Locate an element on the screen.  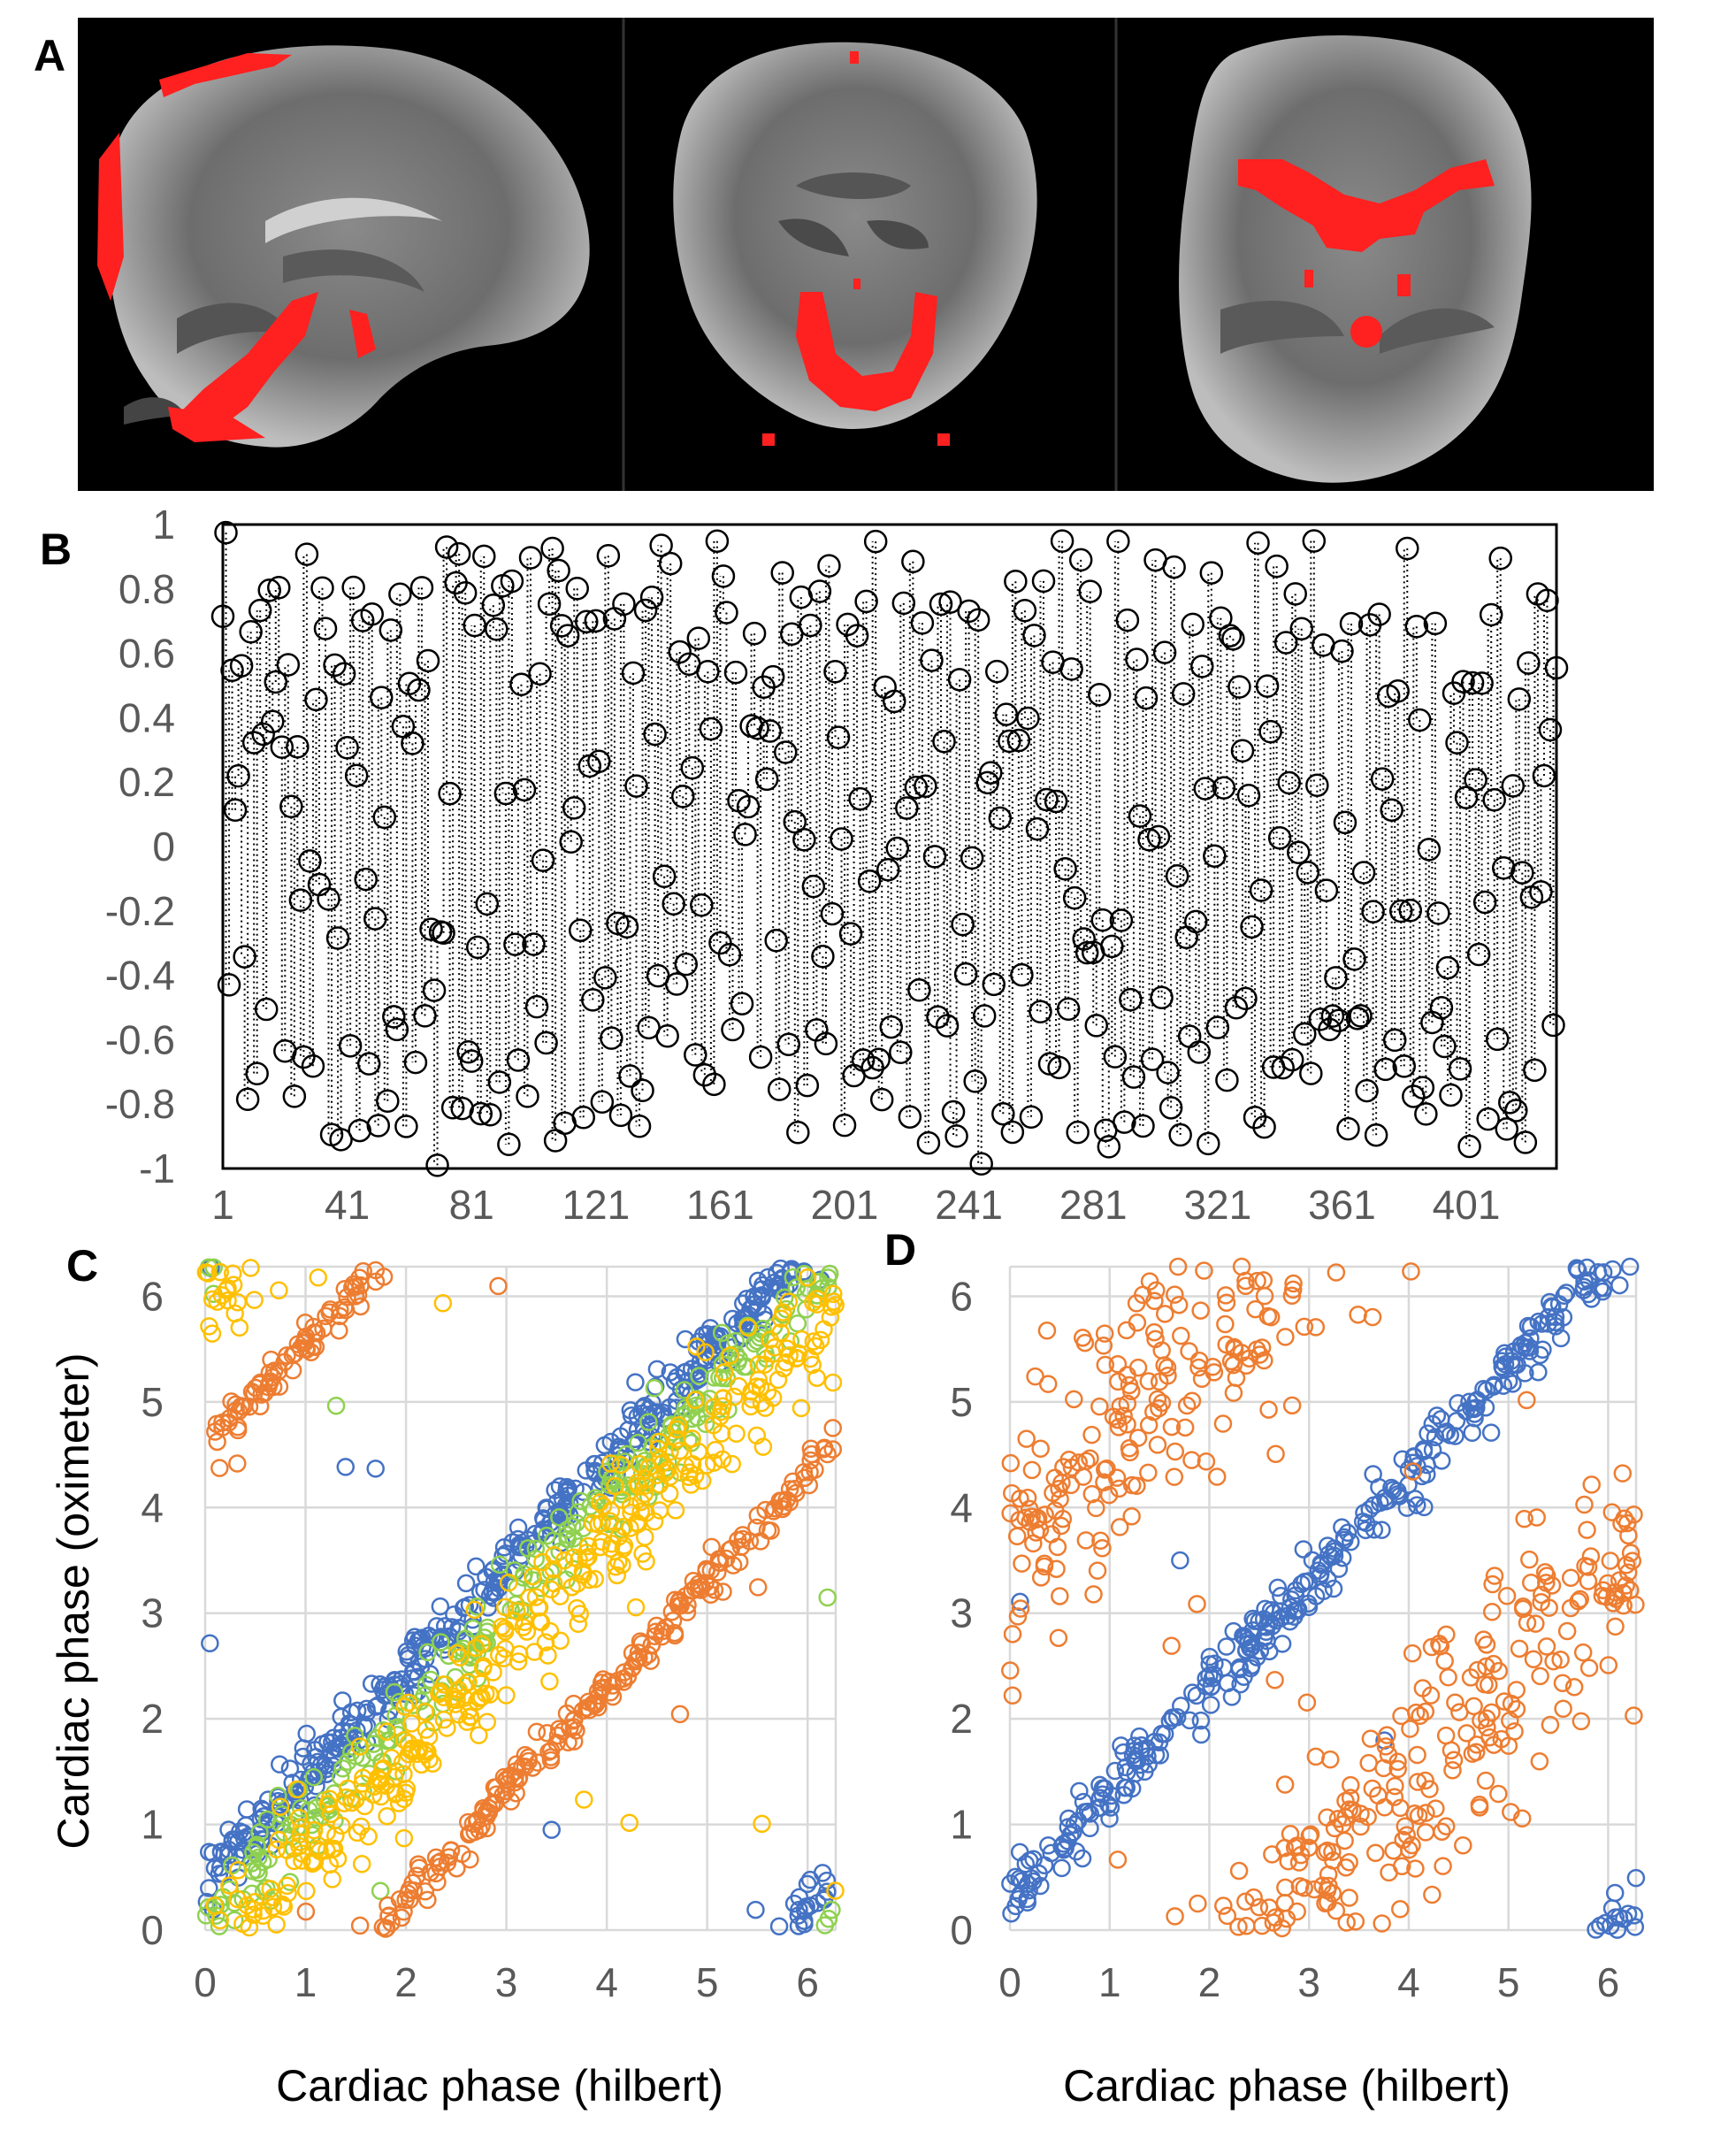
x-tick-label: 6 is located at coordinates (1608, 1982).